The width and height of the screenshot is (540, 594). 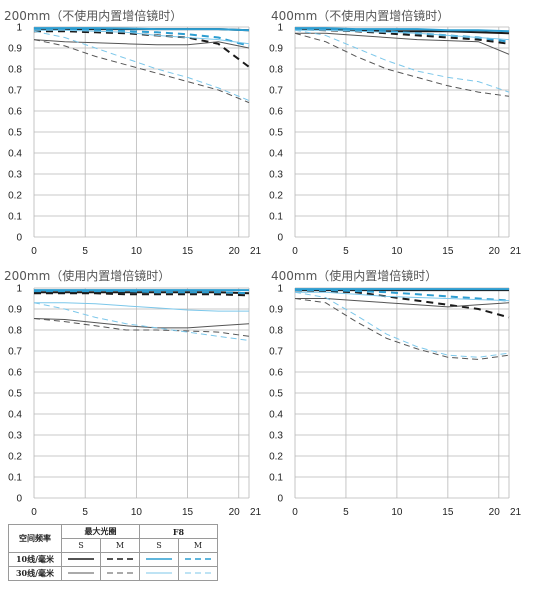 What do you see at coordinates (198, 559) in the screenshot?
I see `legend-swatch-10-f8-m` at bounding box center [198, 559].